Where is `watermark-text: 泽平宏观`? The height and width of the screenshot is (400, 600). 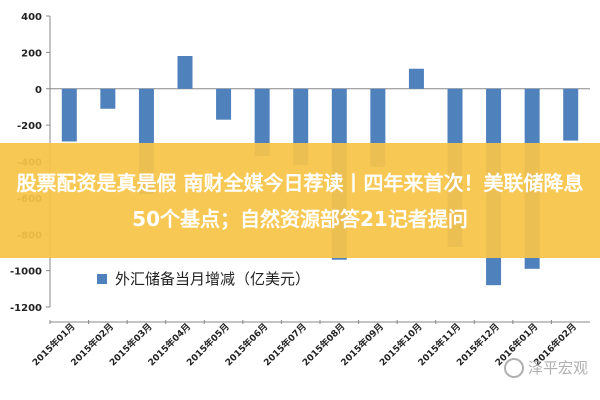
watermark-text: 泽平宏观 is located at coordinates (557, 367).